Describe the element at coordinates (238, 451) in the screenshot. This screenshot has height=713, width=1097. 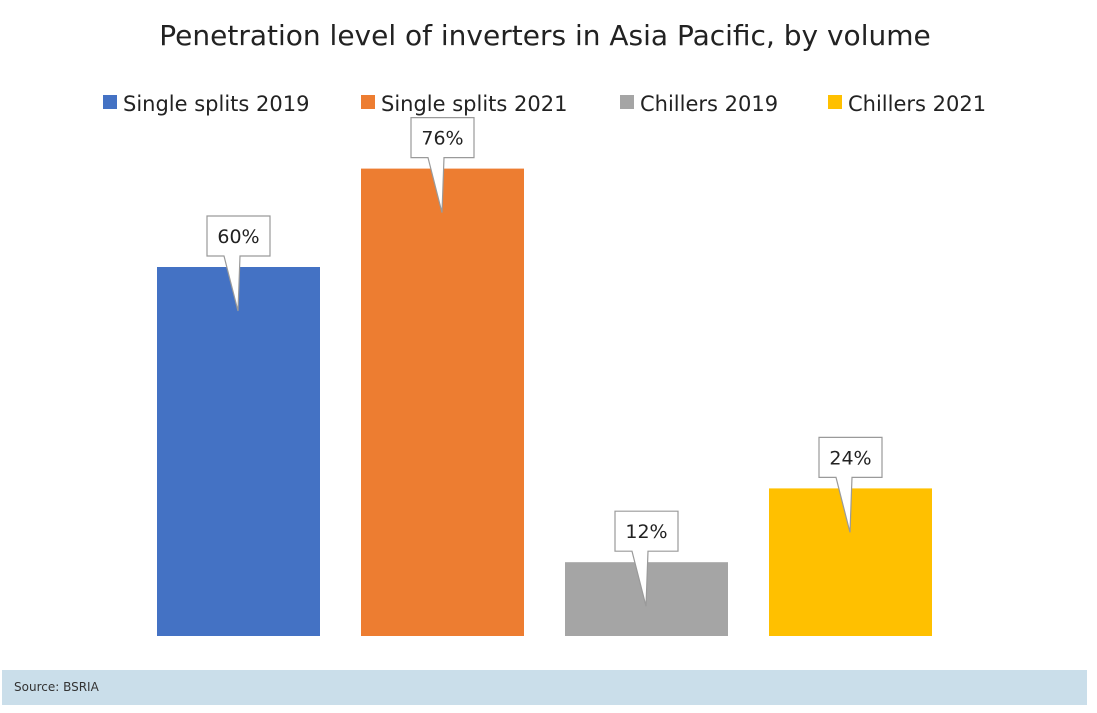
I see `bar-single-splits-2019` at that location.